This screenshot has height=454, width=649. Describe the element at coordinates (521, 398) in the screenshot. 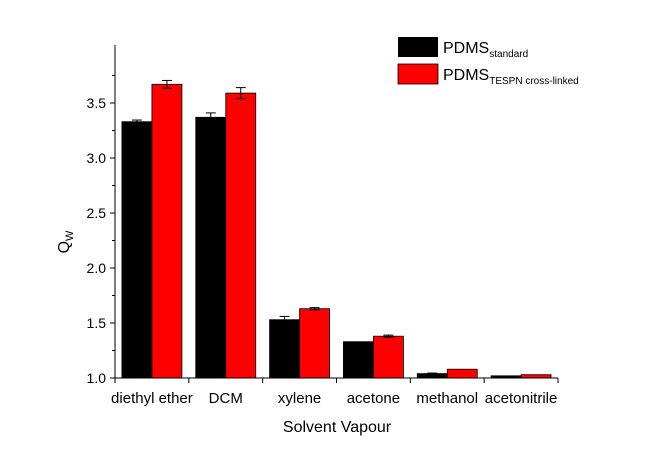

I see `x-tick-label-acetonitrile: acetonitrile` at that location.